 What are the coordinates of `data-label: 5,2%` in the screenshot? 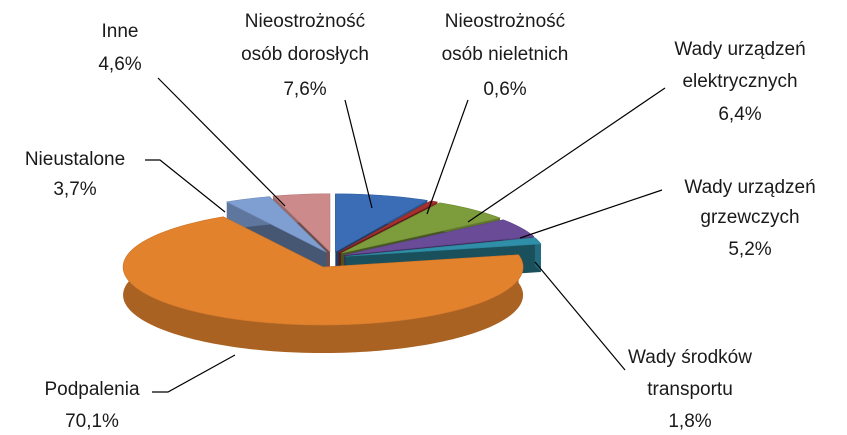 It's located at (749, 249).